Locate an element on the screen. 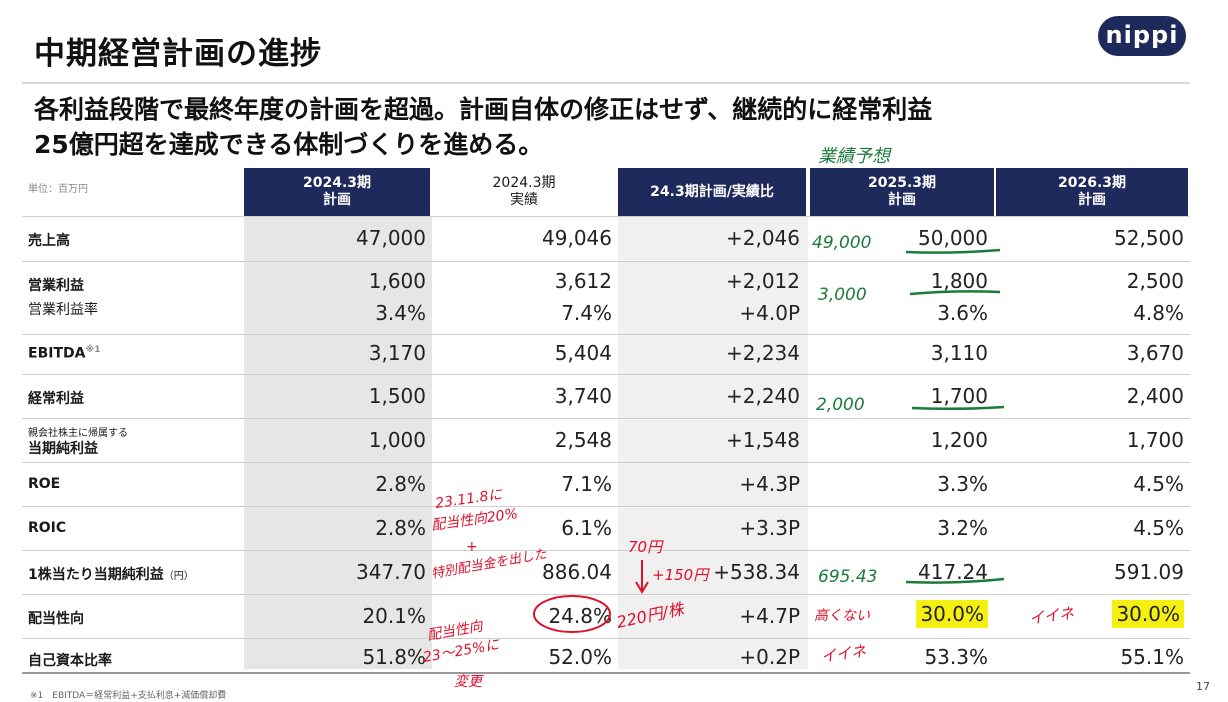 The width and height of the screenshot is (1228, 702). col-plan-2024-bg is located at coordinates (338, 442).